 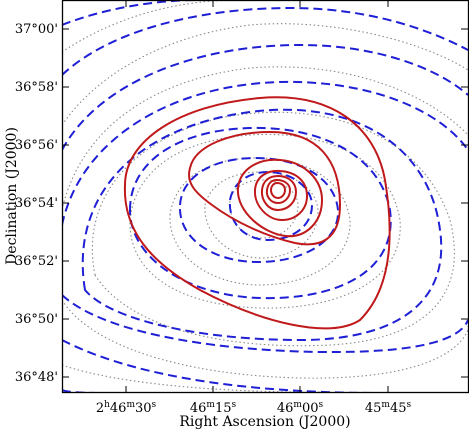 I want to click on x-tick-label: 46m15s, so click(x=213, y=408).